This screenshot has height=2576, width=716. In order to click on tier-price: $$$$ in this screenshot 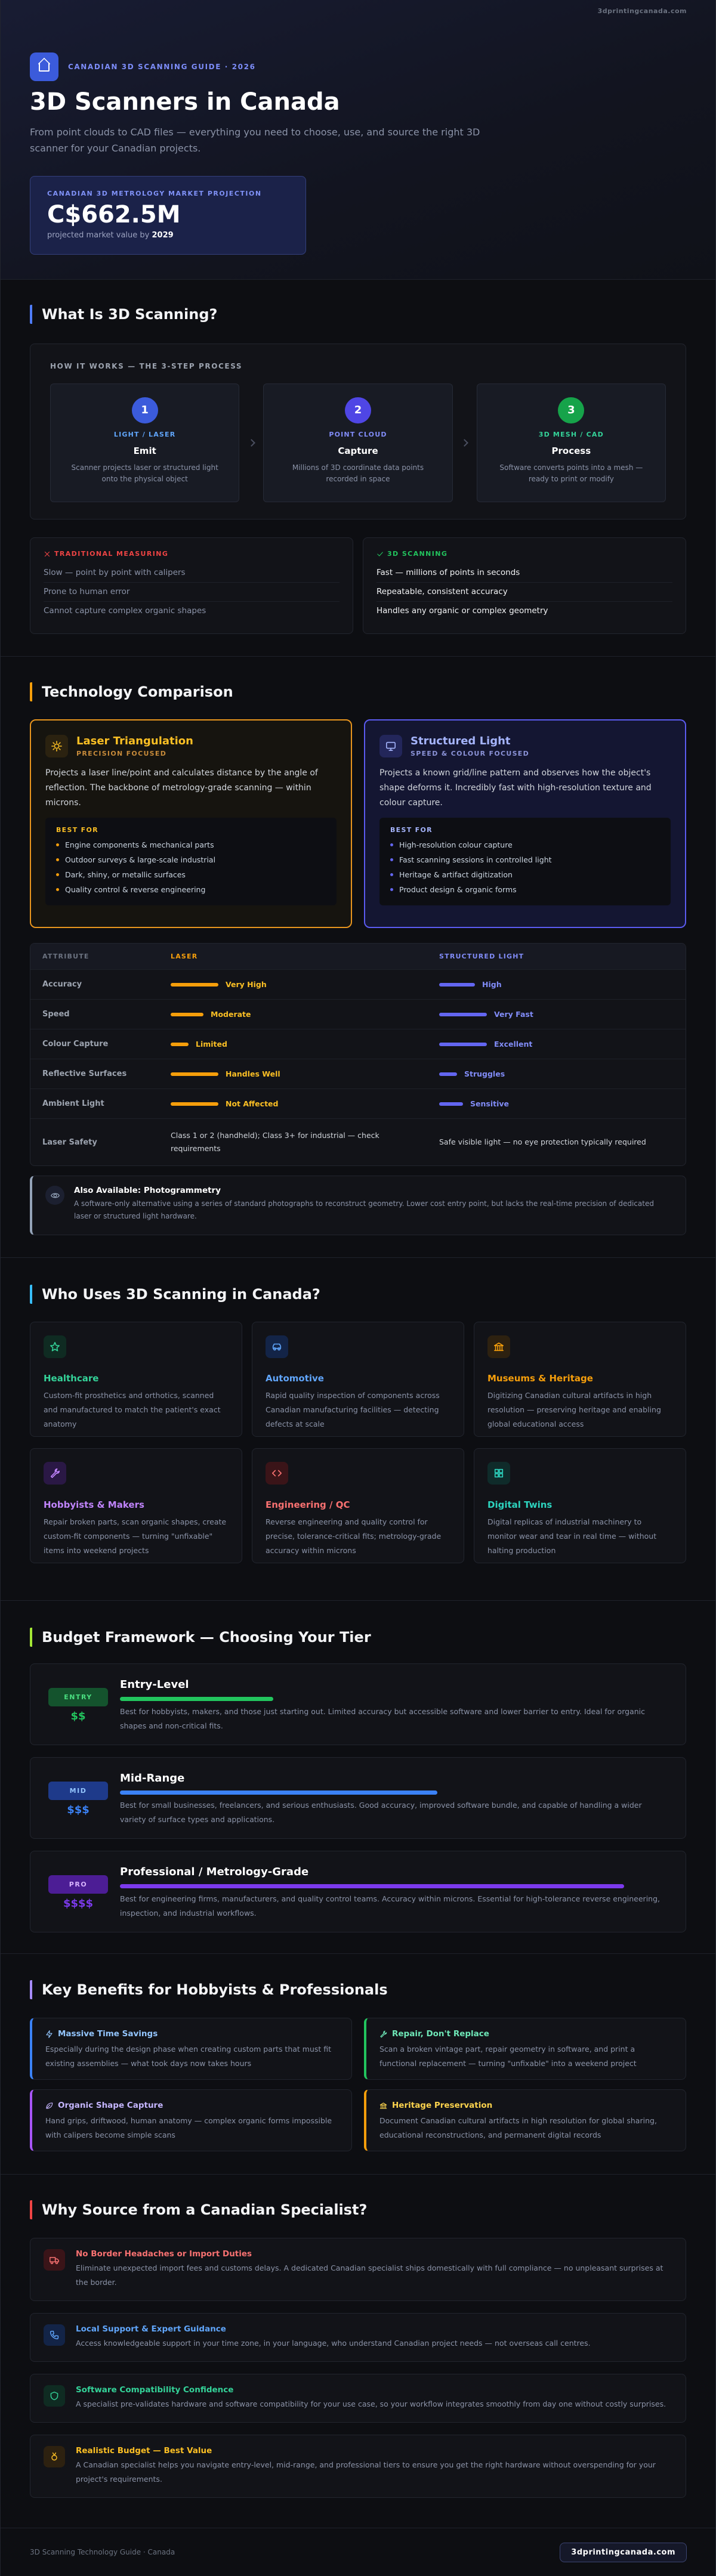, I will do `click(78, 1903)`.